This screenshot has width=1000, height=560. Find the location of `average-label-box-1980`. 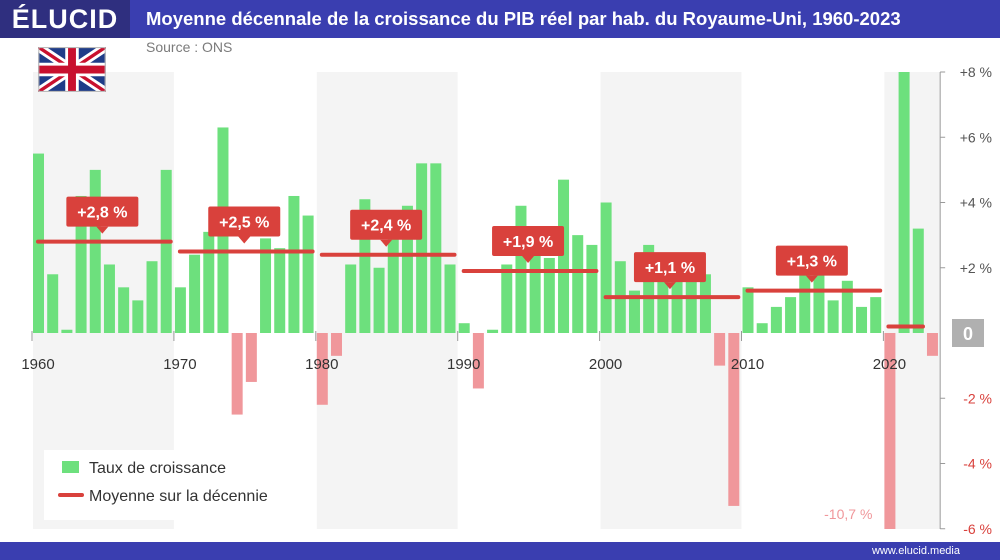

average-label-box-1980 is located at coordinates (386, 224).